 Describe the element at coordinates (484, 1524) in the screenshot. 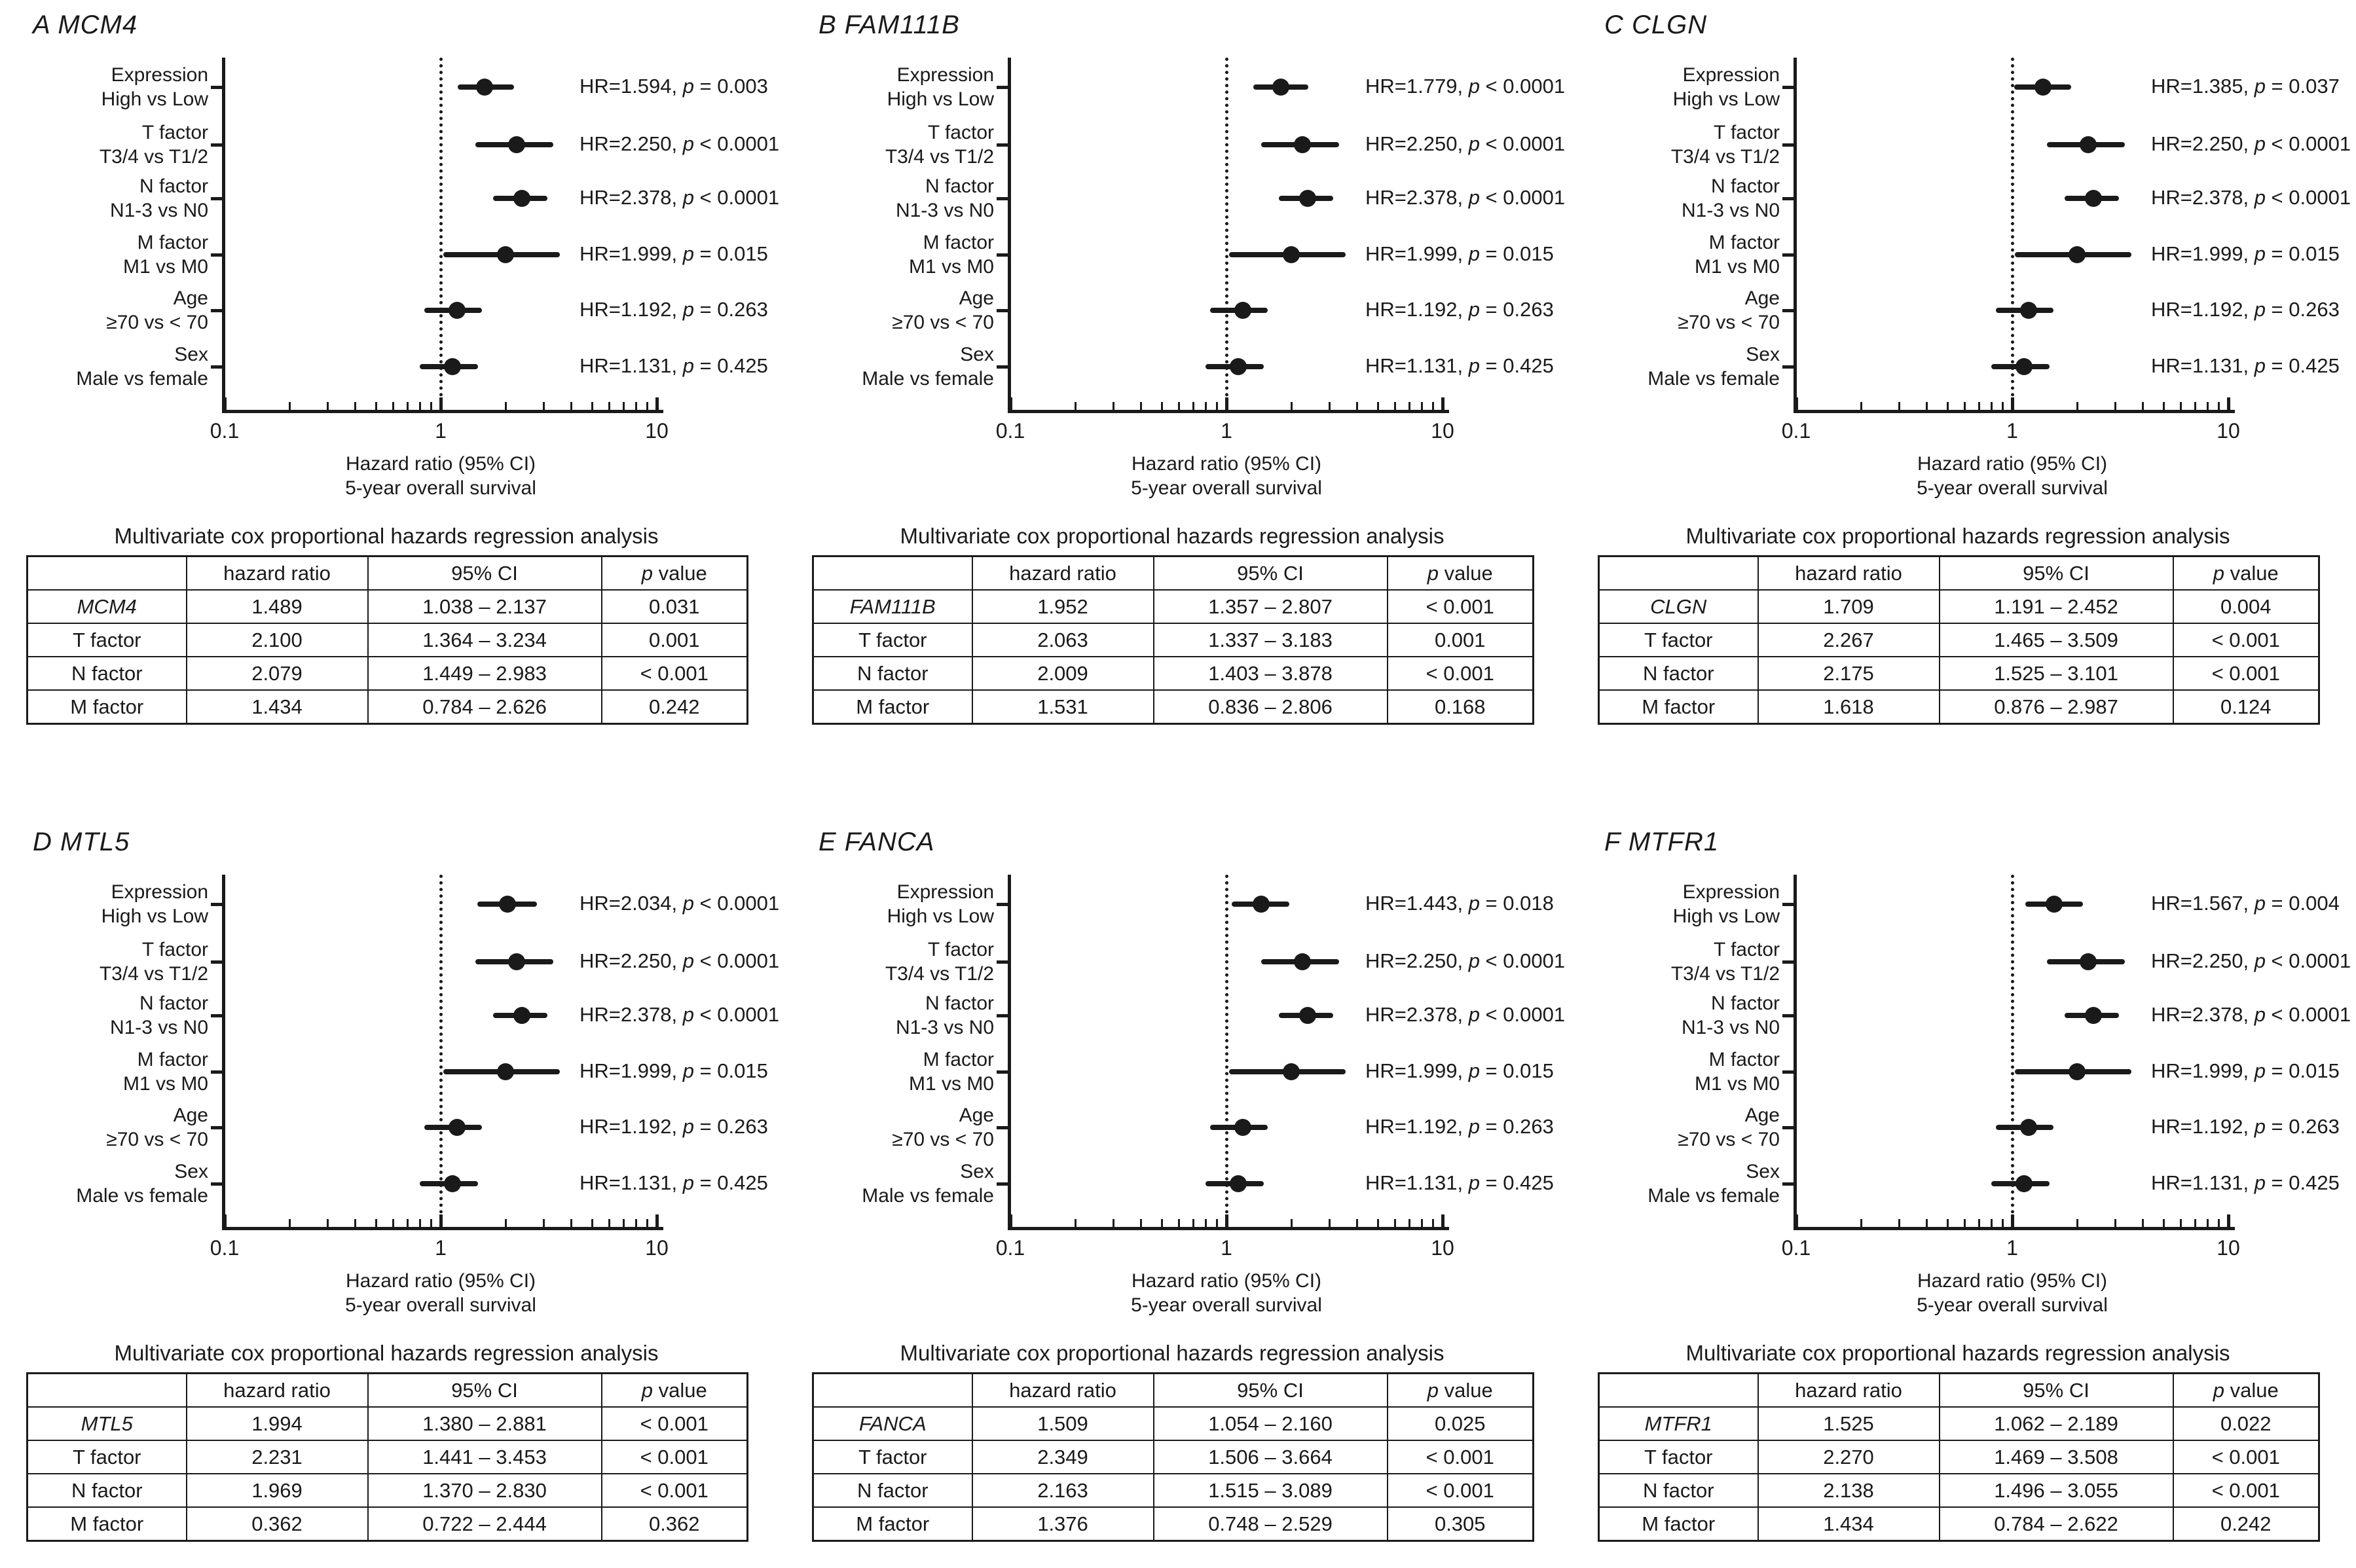

I see `table-cell-ci95: 0.722 – 2.444` at that location.